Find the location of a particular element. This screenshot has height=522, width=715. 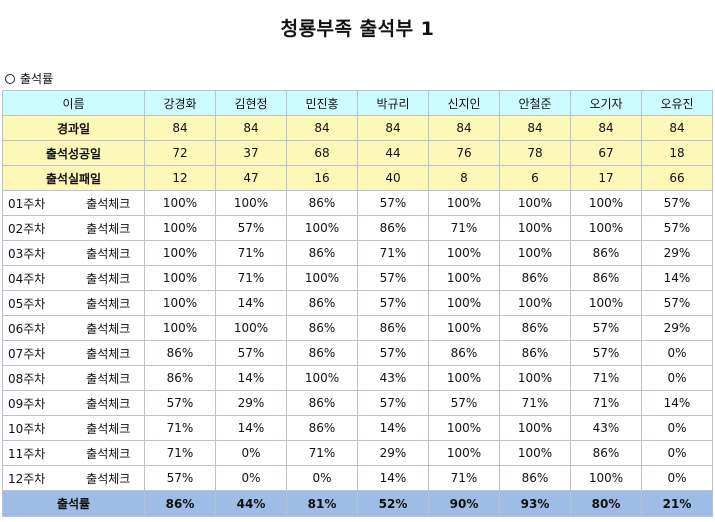

total-row: 출석률 86% 44% 81% 52% 90% 93% 80% 21% is located at coordinates (357, 503).